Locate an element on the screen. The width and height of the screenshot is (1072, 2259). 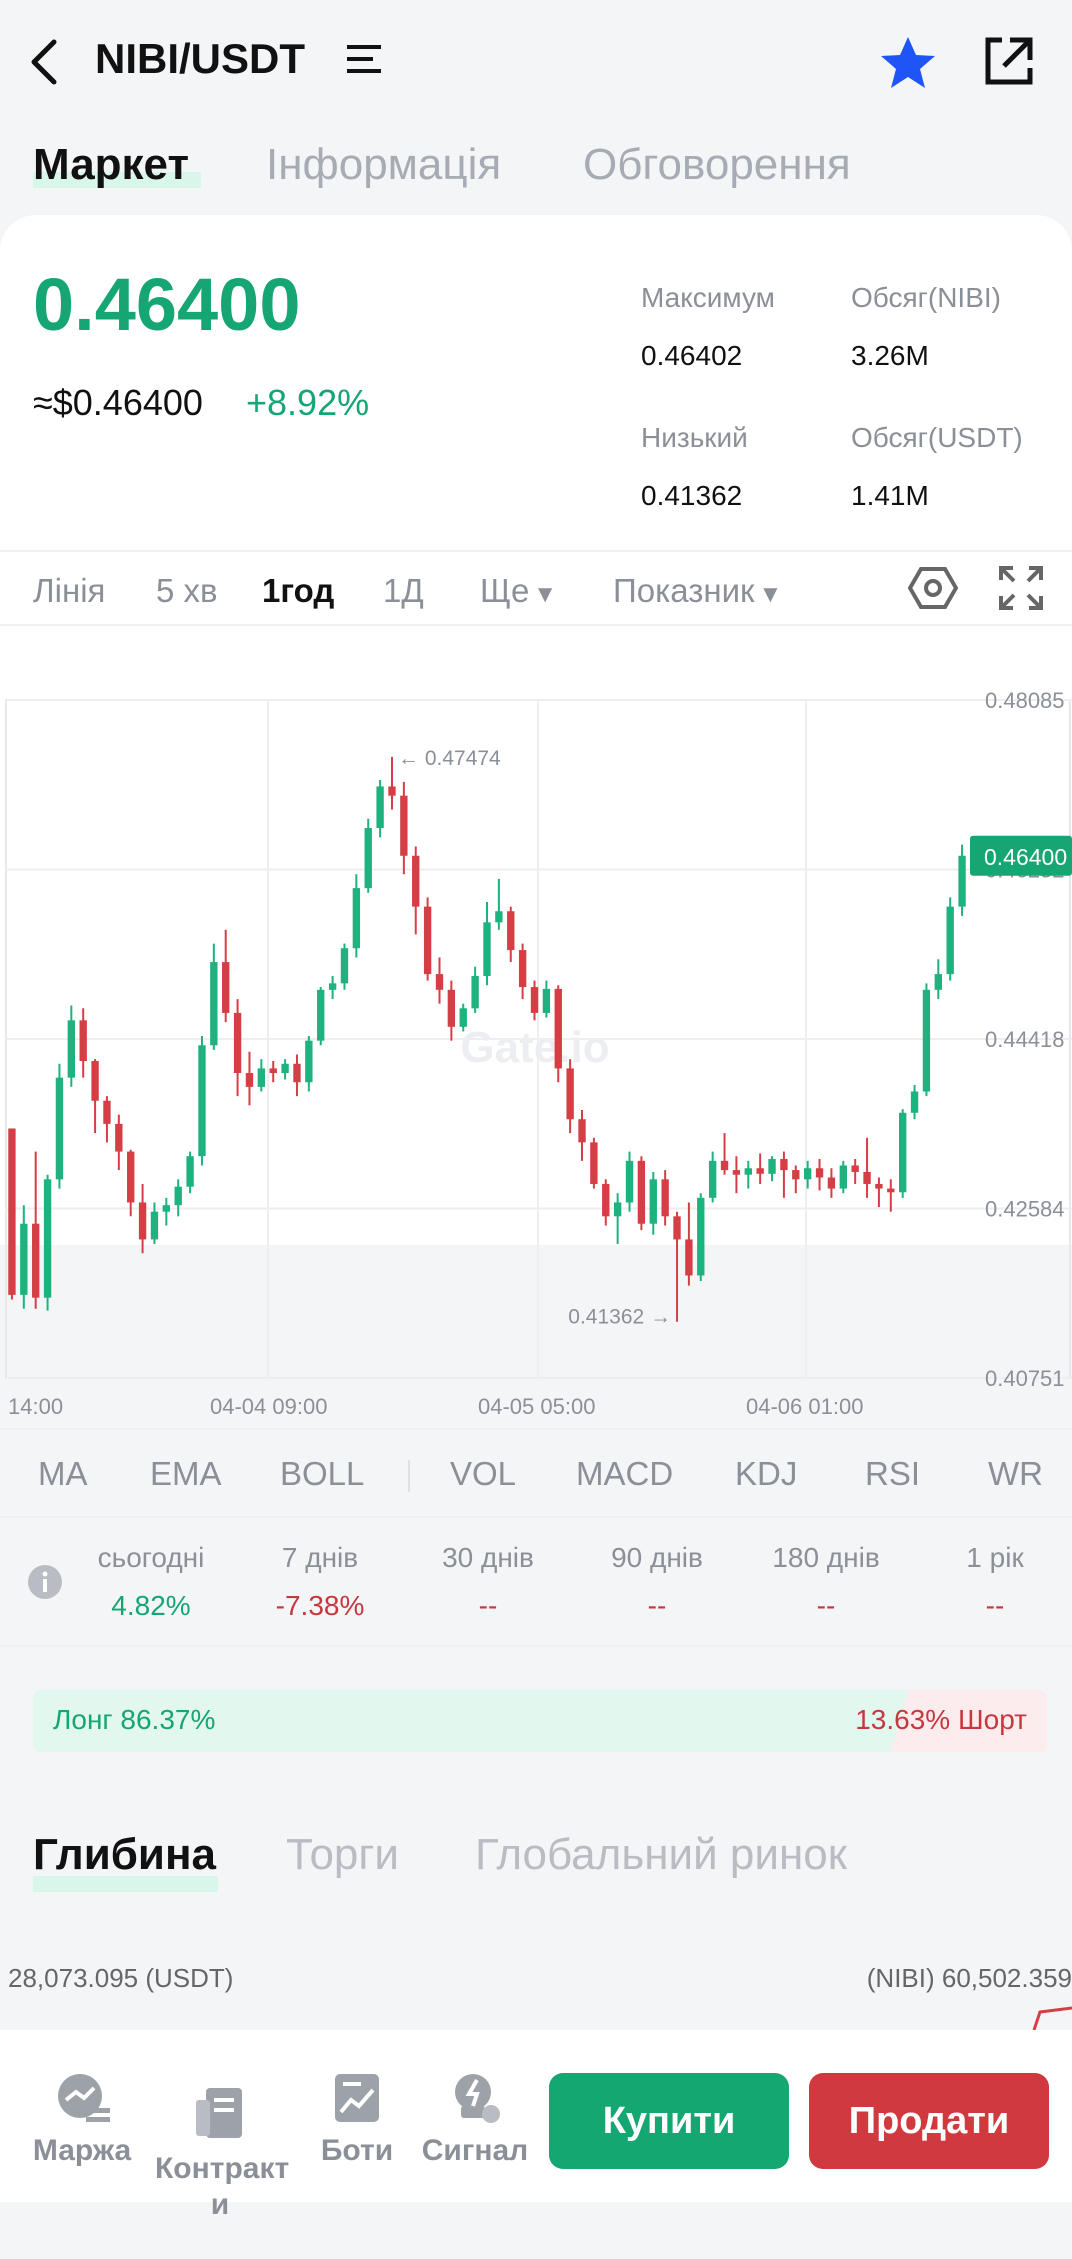
long-short-bar: Лонг 86.37% 13.63% Шорт is located at coordinates (540, 1721).